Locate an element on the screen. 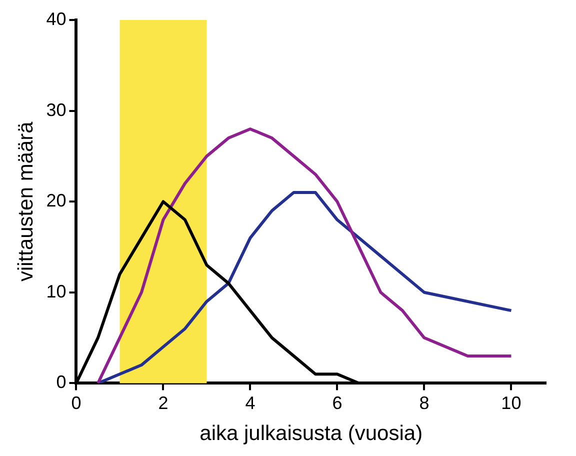 The image size is (576, 456). y-tick-label: 0 is located at coordinates (61, 382).